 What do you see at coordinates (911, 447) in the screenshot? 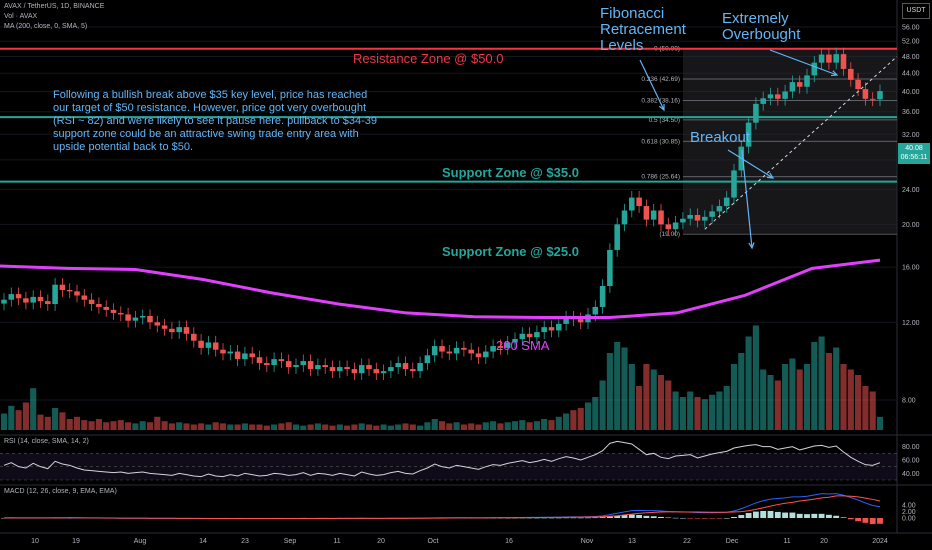
I see `rsi-tick: 80.00` at bounding box center [911, 447].